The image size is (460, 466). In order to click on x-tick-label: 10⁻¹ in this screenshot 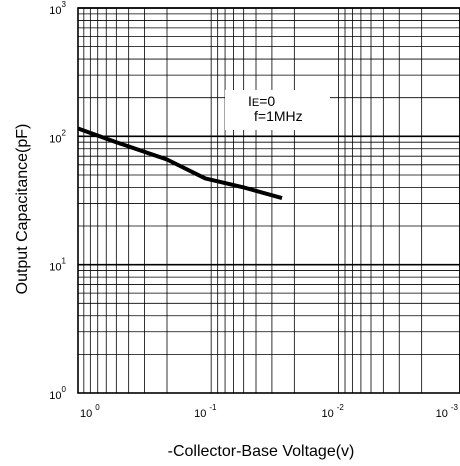, I will do `click(205, 411)`.